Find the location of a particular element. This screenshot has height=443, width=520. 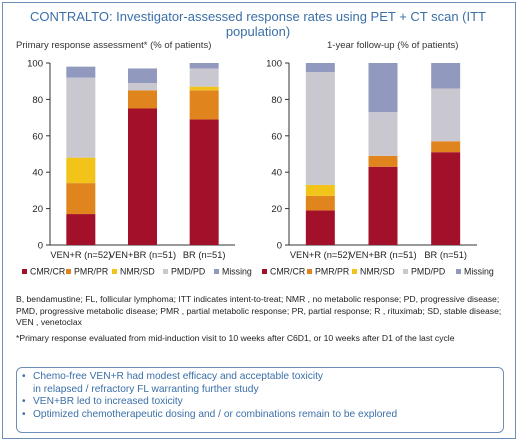

conclusion-item: VEN+BR led to increased toxicity is located at coordinates (262, 402).